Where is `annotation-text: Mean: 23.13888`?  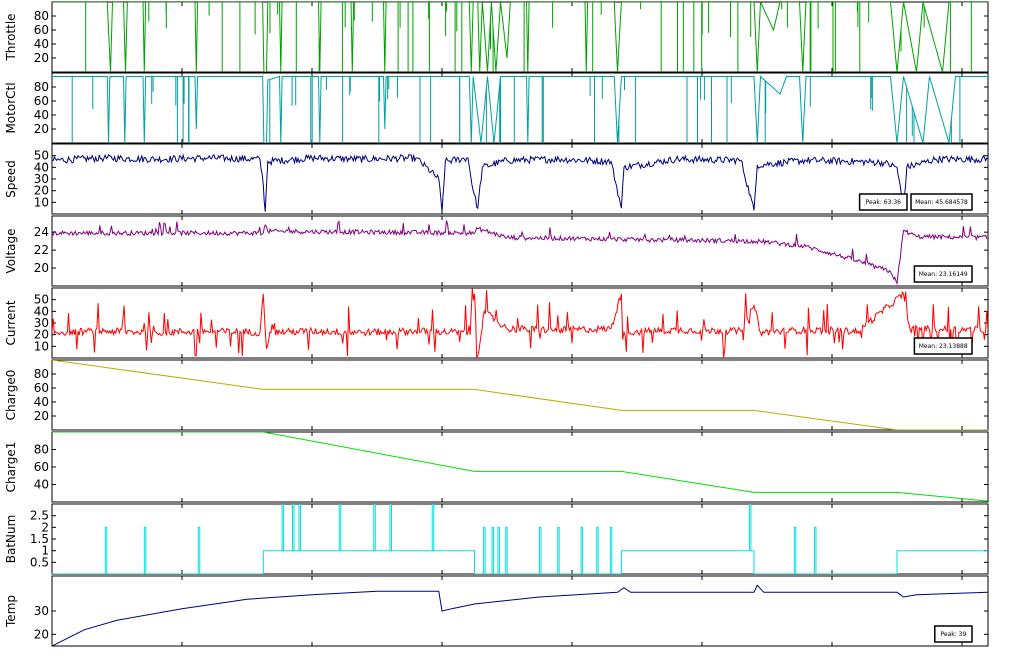 annotation-text: Mean: 23.13888 is located at coordinates (943, 346).